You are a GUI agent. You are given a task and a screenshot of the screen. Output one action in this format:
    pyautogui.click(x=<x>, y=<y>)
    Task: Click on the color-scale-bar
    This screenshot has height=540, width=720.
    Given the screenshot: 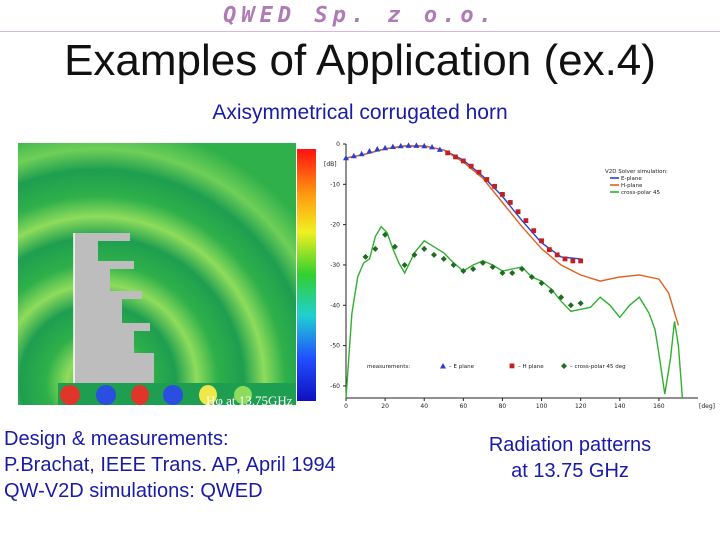 What is the action you would take?
    pyautogui.click(x=306, y=275)
    